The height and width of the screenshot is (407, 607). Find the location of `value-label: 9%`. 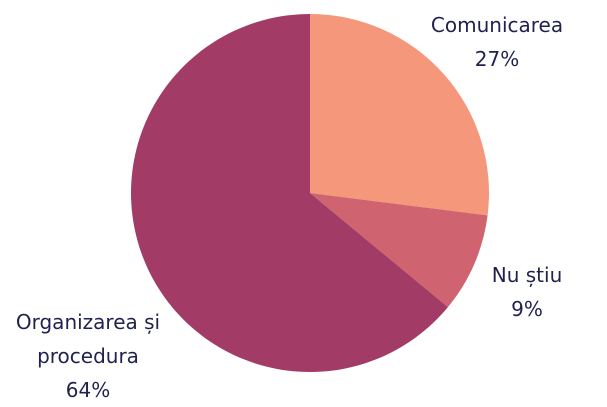

value-label: 9% is located at coordinates (527, 309).